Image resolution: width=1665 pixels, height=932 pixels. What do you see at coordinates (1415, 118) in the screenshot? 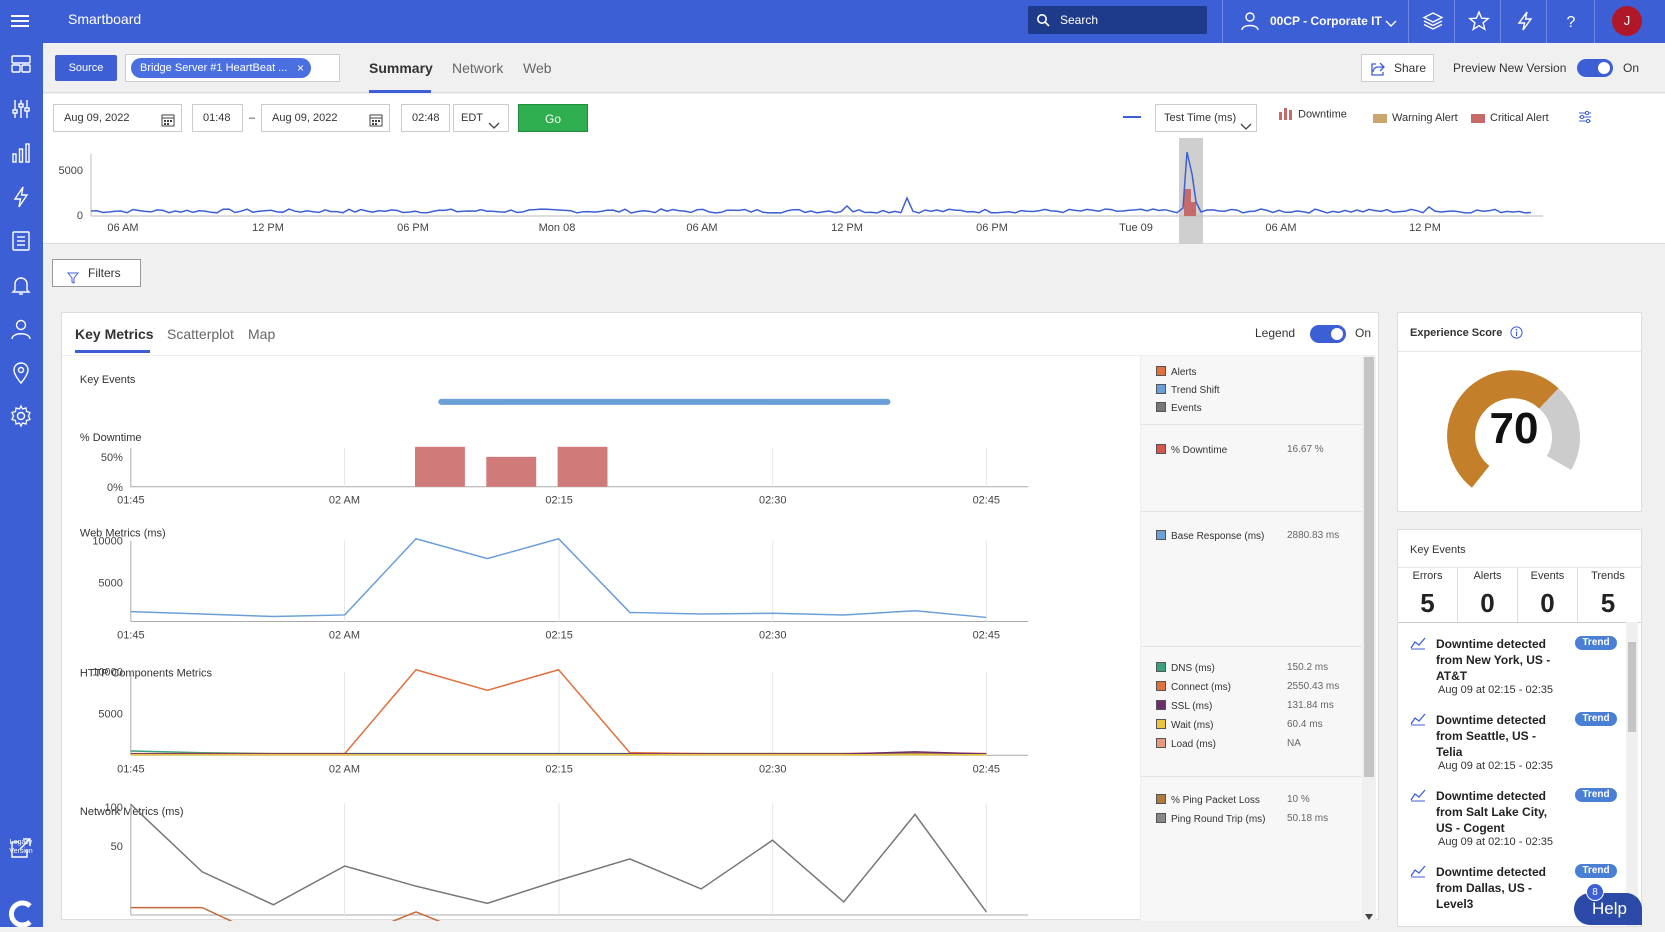
I see `warning-alert-legend: Warning Alert` at bounding box center [1415, 118].